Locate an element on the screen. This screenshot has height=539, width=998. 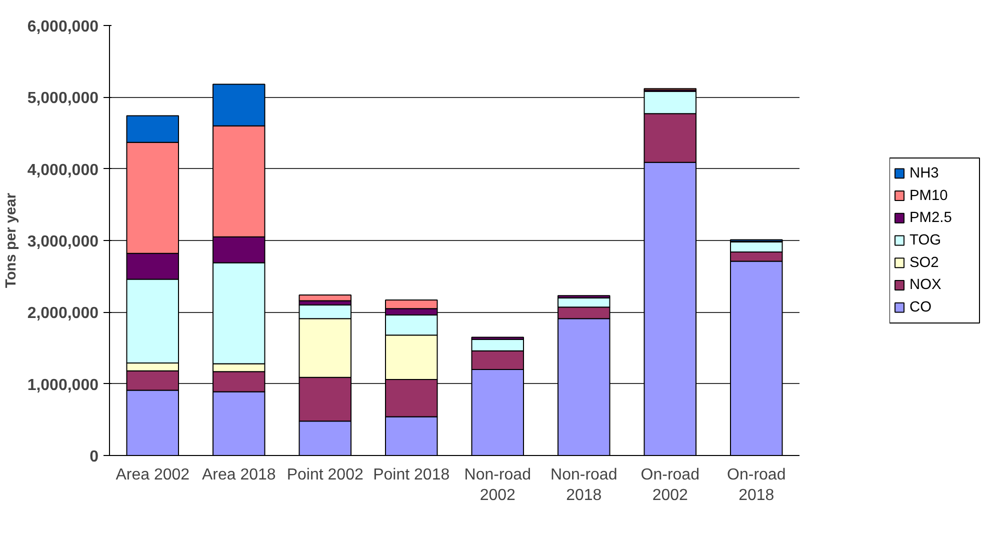
legend-label: NOX is located at coordinates (926, 285).